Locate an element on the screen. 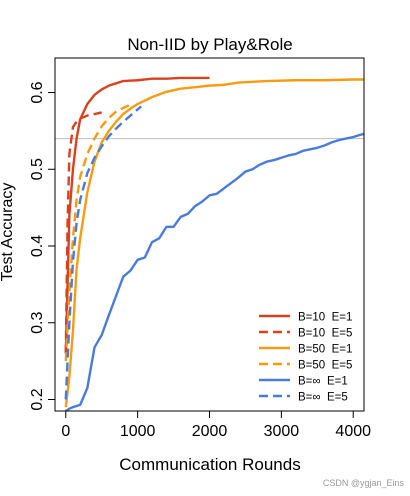 This screenshot has width=410, height=496. x-tick-label: 0 is located at coordinates (65, 431).